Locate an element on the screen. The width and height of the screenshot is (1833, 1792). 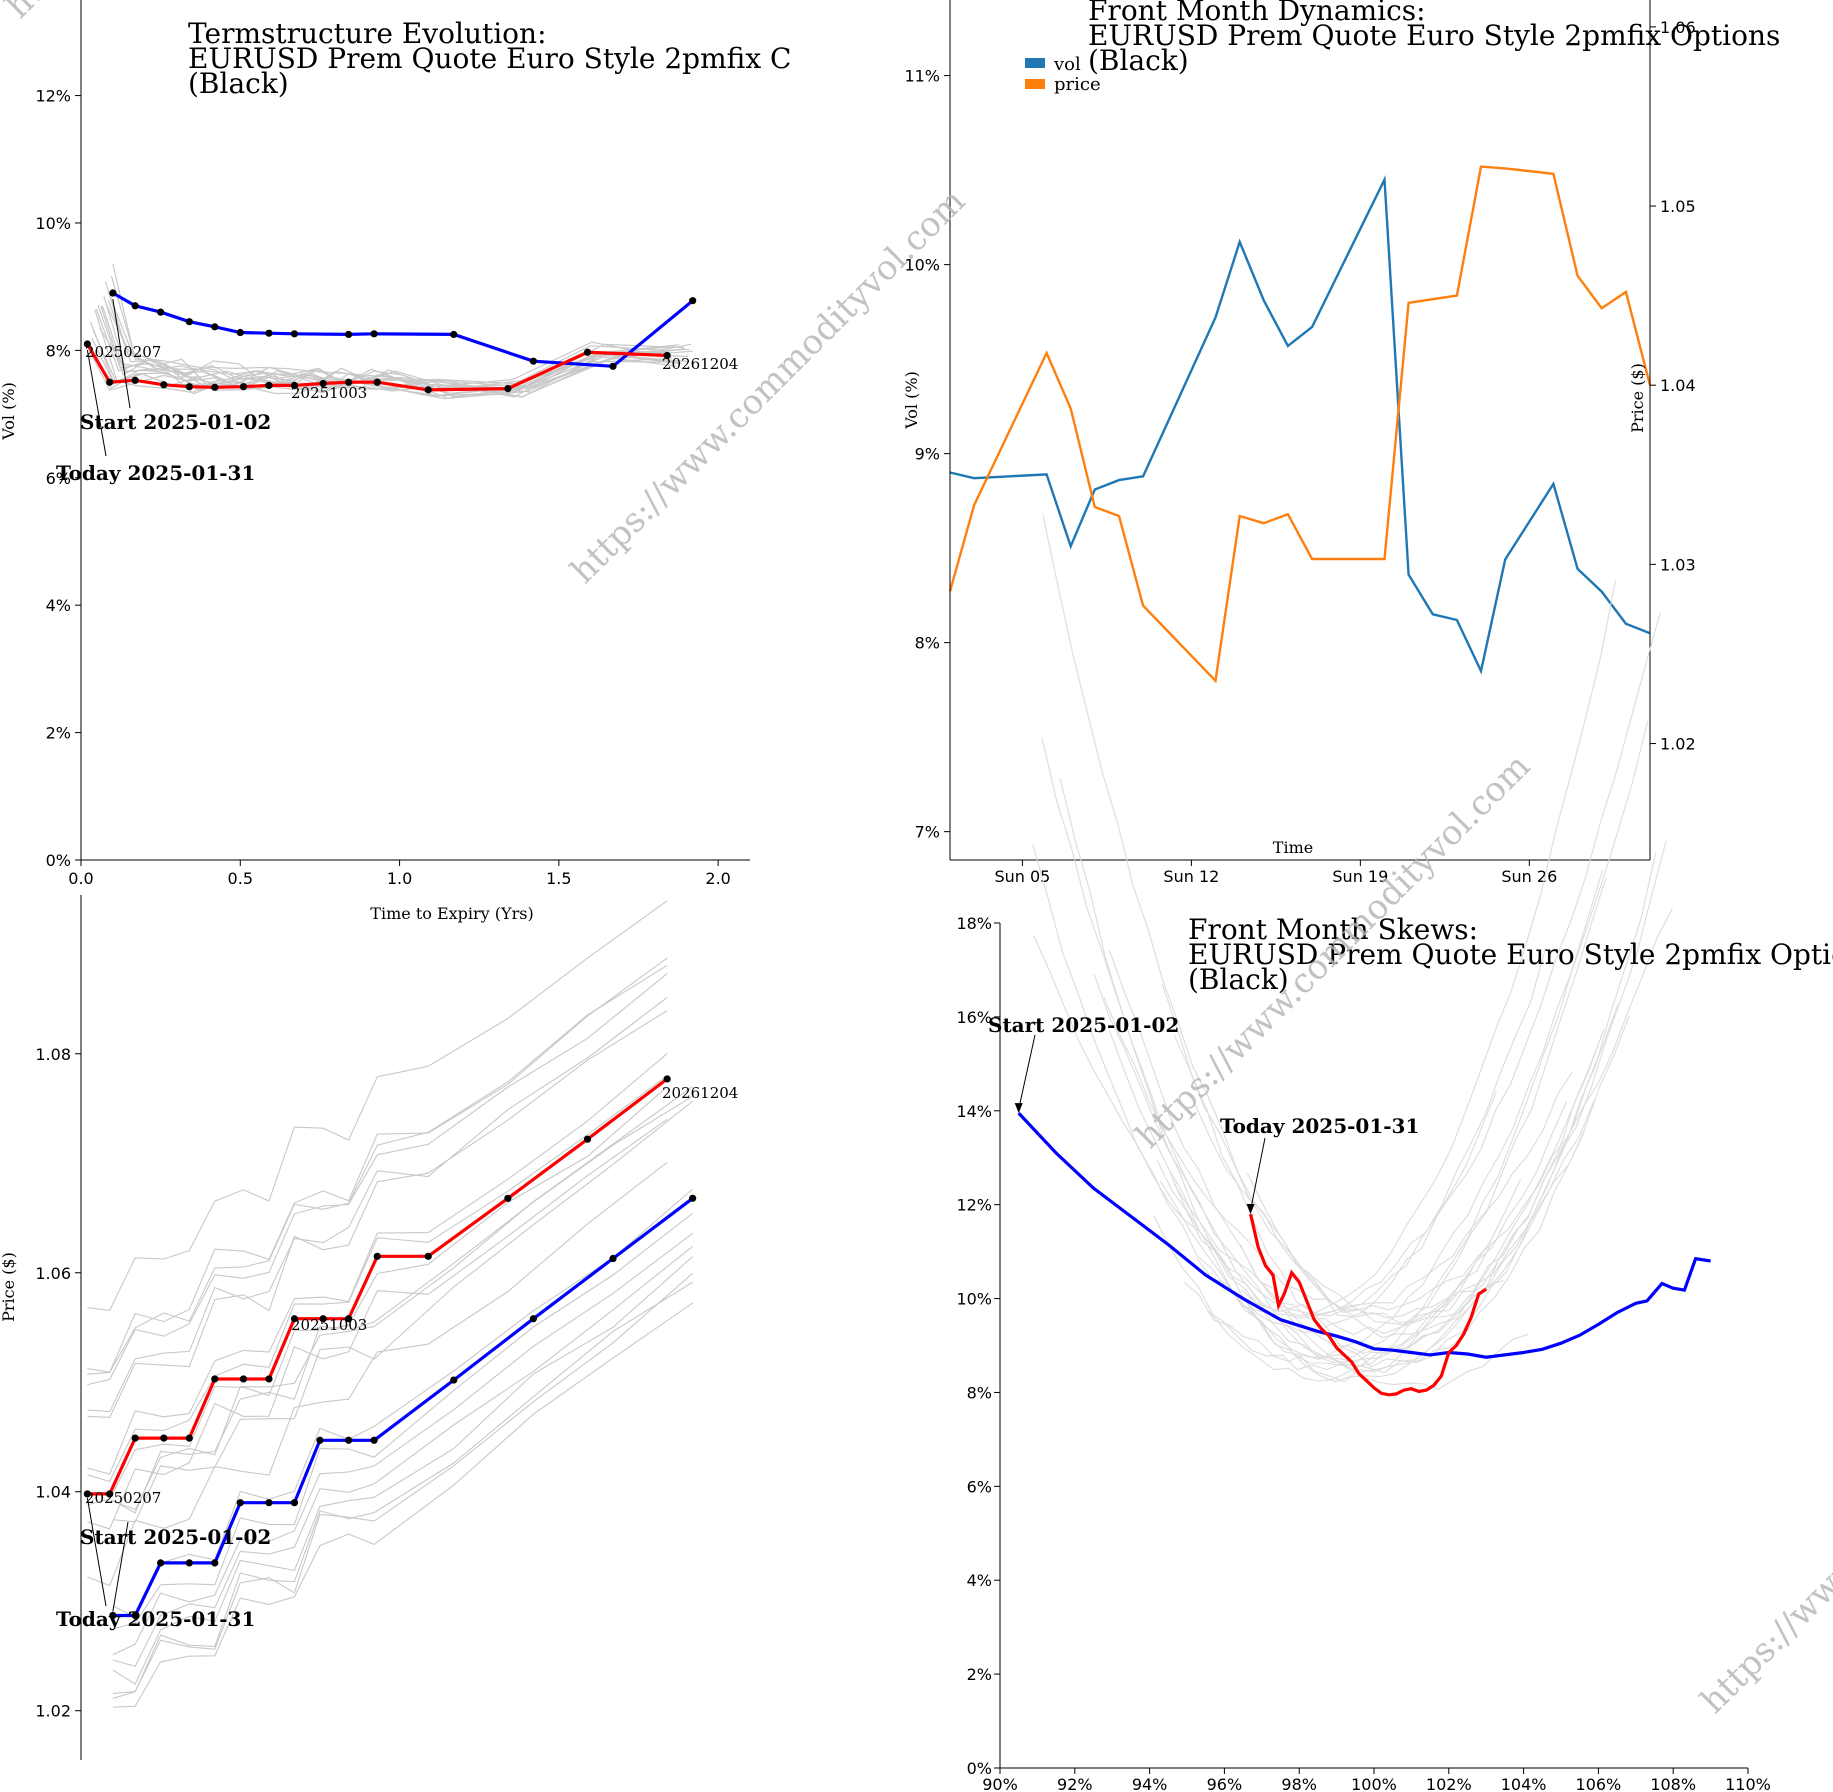
start-vol-line is located at coordinates (403, 329).